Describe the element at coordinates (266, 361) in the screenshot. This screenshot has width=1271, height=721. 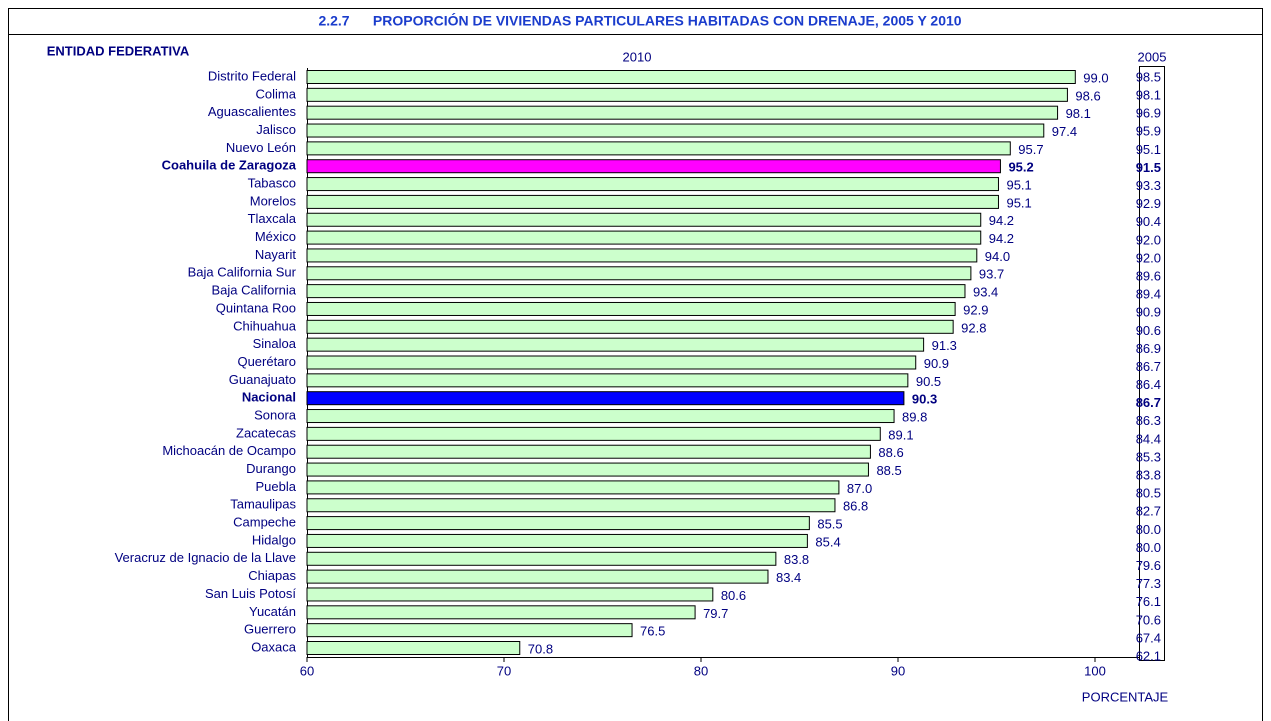
I see `category-label: Querétaro` at that location.